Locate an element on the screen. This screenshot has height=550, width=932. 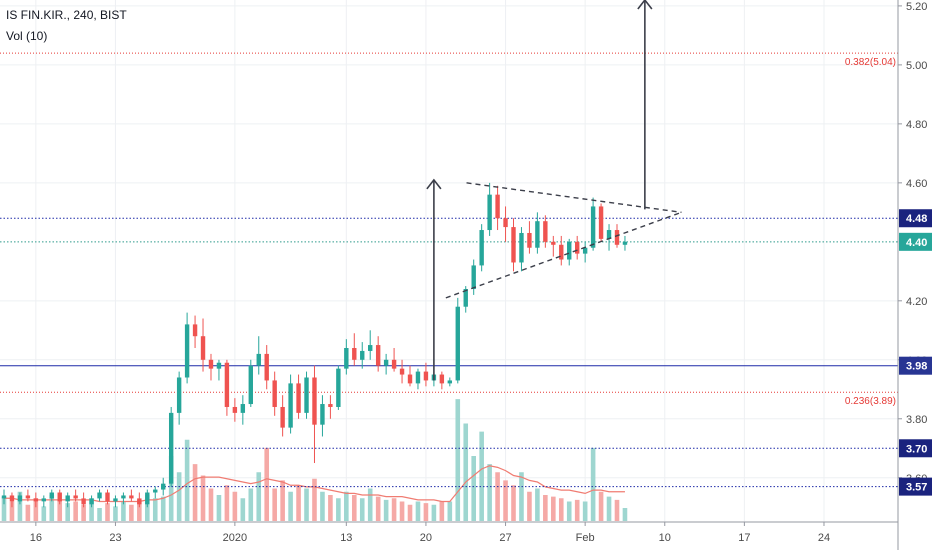
target-arrow-head is located at coordinates (434, 184).